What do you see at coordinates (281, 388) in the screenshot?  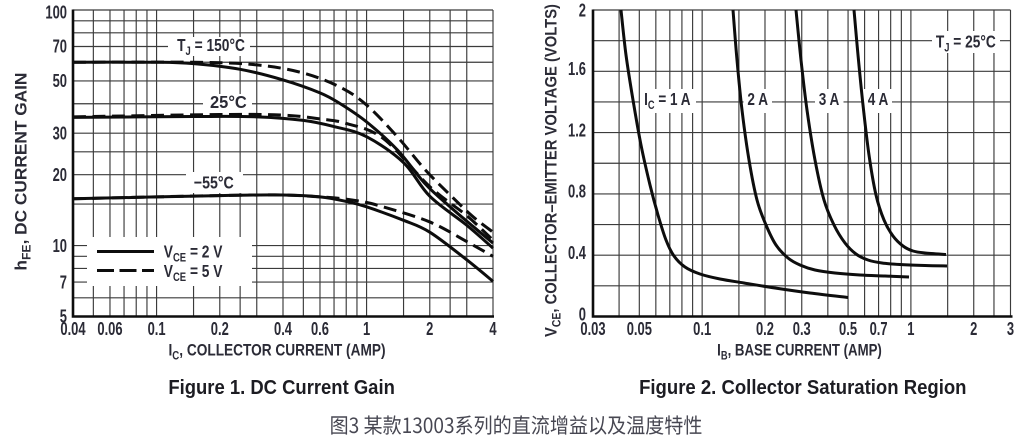 I see `svg-text: Figure 1. DC Current Gain` at bounding box center [281, 388].